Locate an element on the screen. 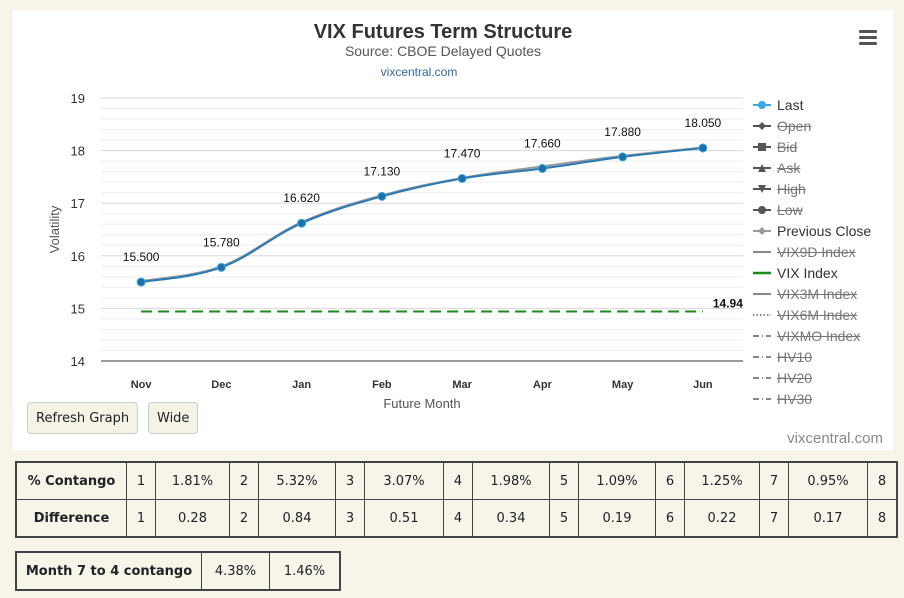  month-index-cell: 1 is located at coordinates (141, 480).